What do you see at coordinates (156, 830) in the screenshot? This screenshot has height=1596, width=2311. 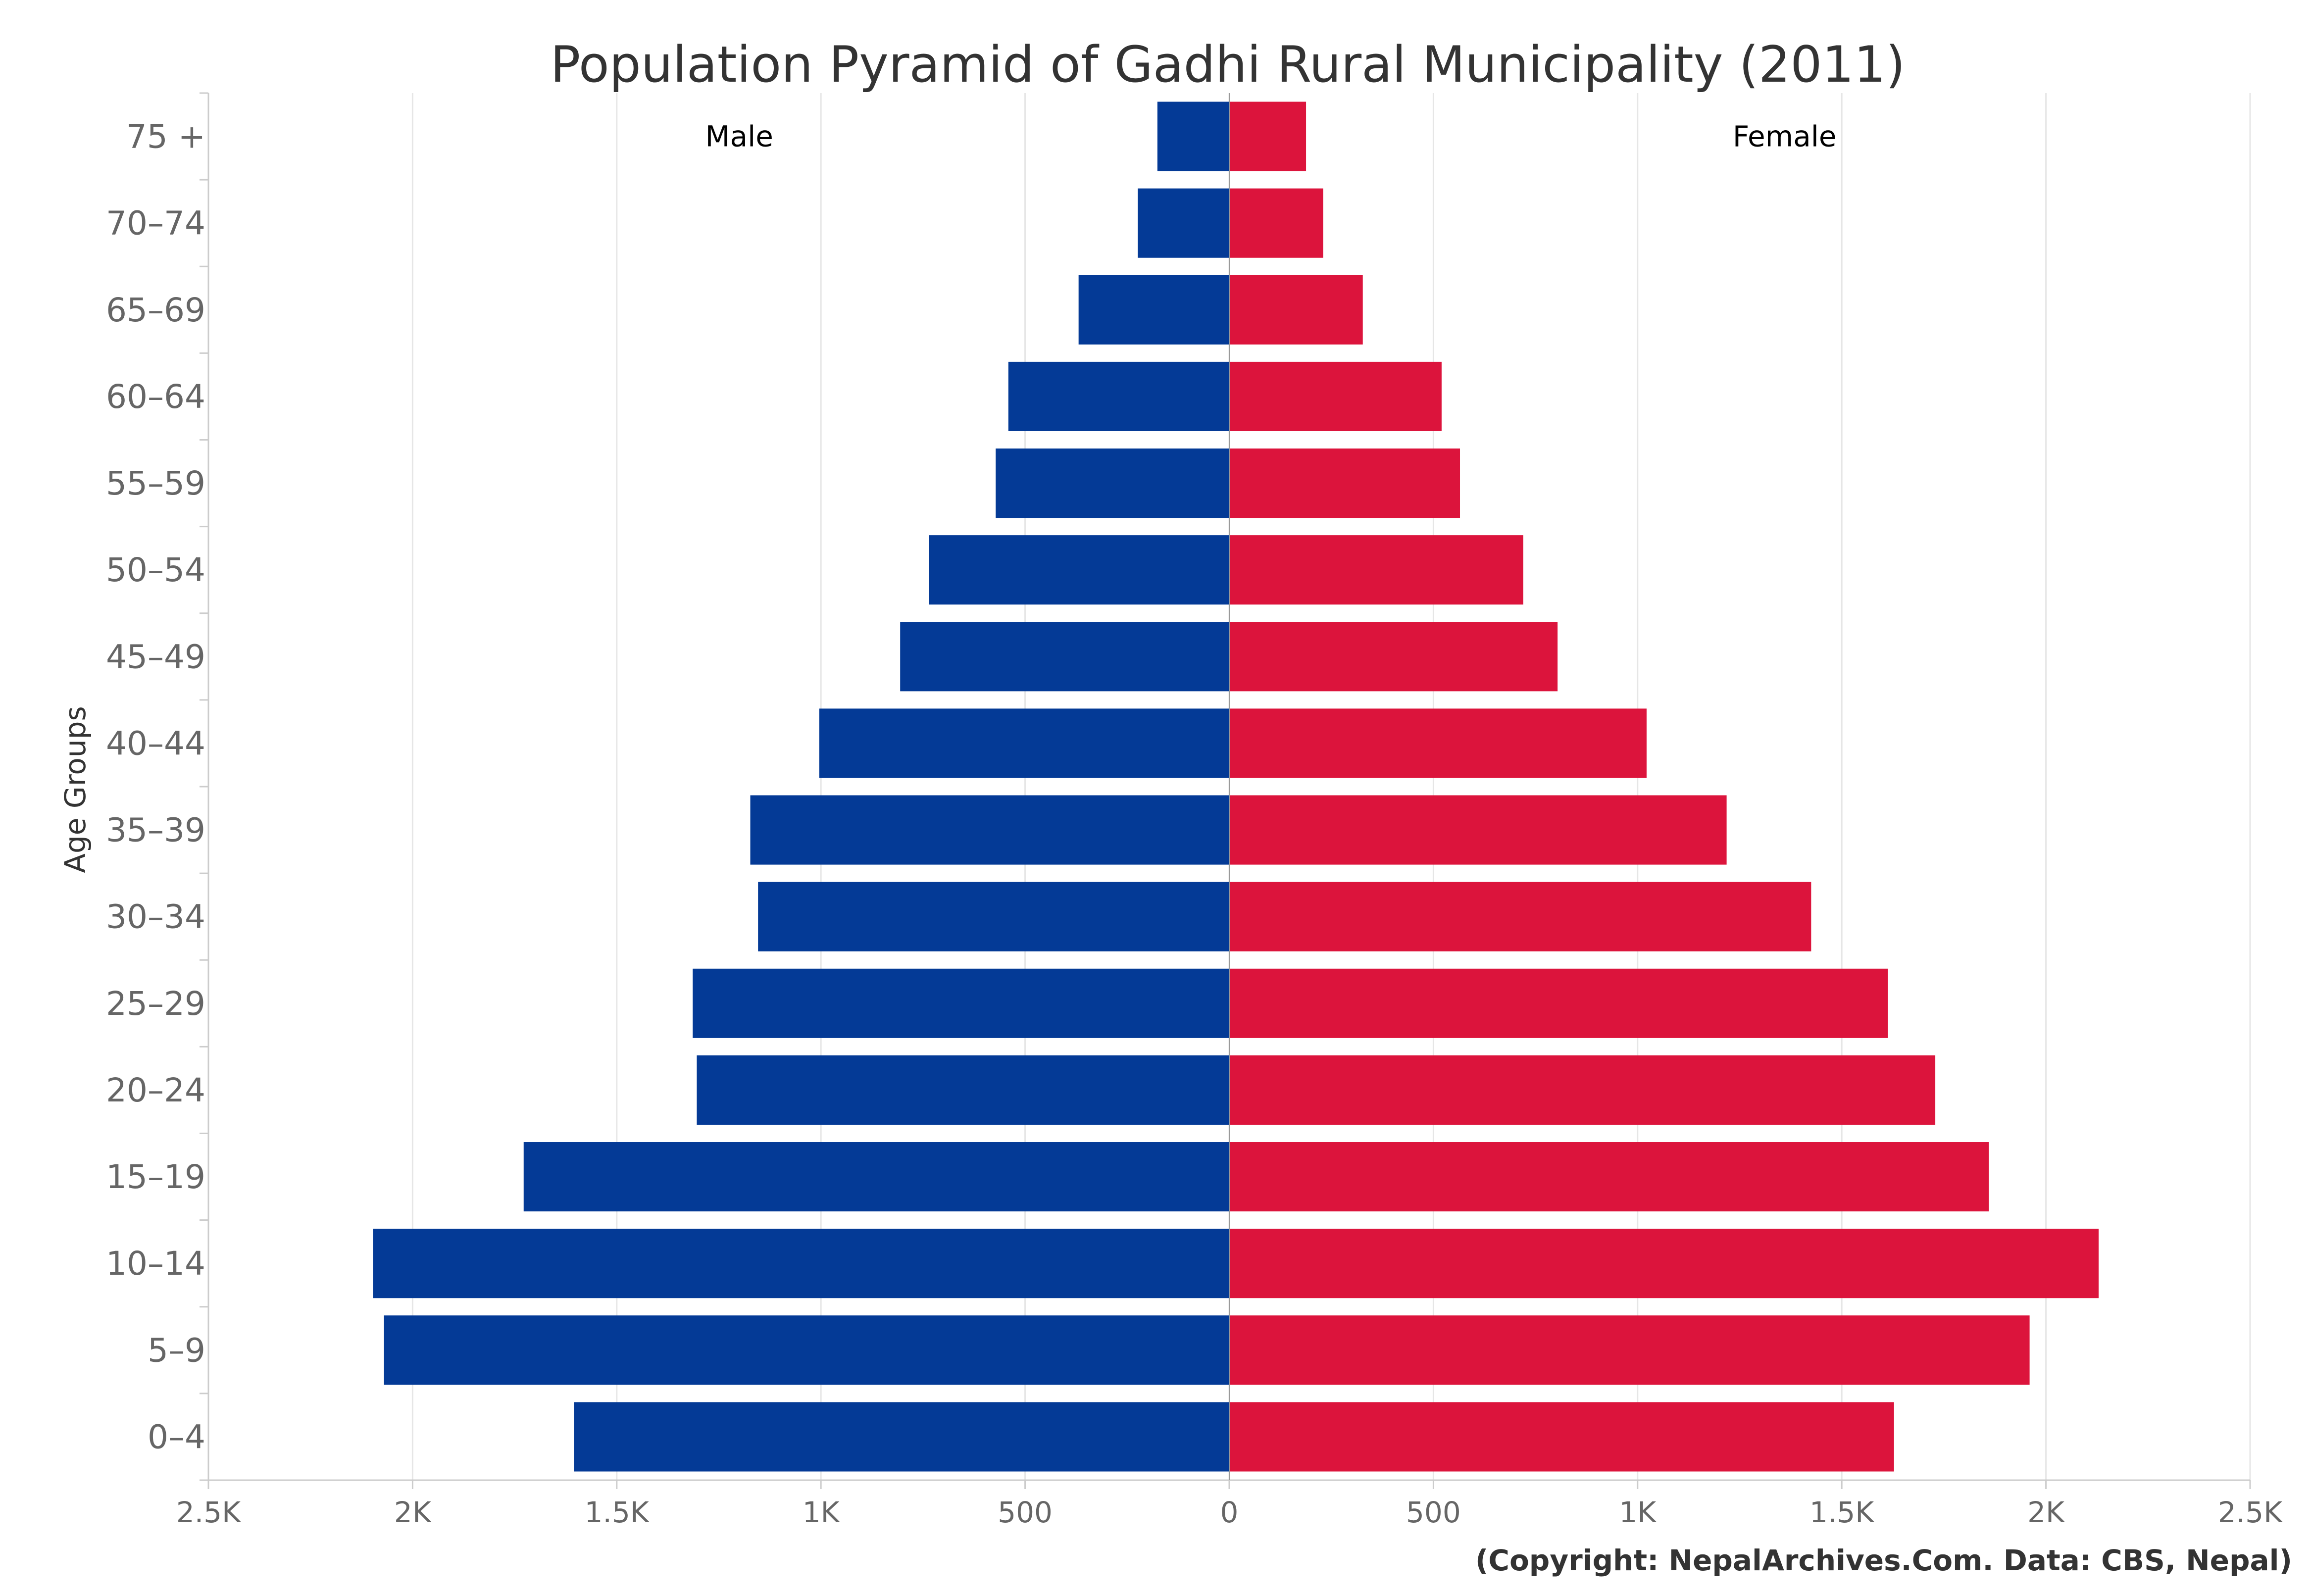 I see `y-tick-label: 35–39` at bounding box center [156, 830].